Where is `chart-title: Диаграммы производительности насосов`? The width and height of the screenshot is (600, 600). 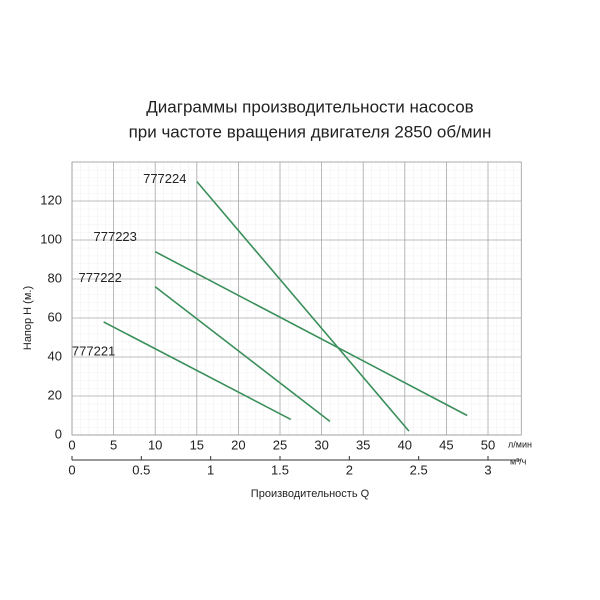
chart-title: Диаграммы производительности насосов is located at coordinates (309, 106).